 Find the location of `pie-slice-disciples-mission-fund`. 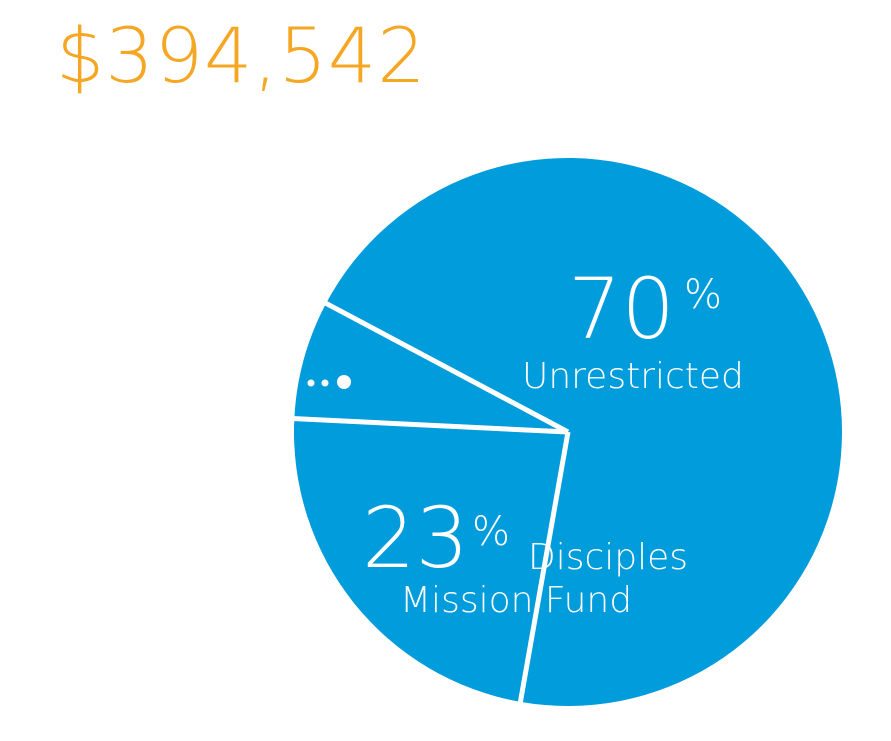

pie-slice-disciples-mission-fund is located at coordinates (430, 560).